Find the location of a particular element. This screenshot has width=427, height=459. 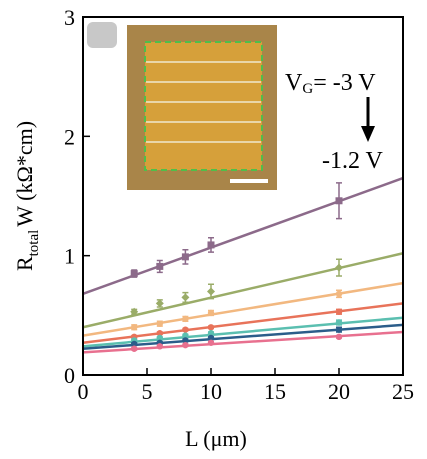

inset-photo is located at coordinates (202, 107).